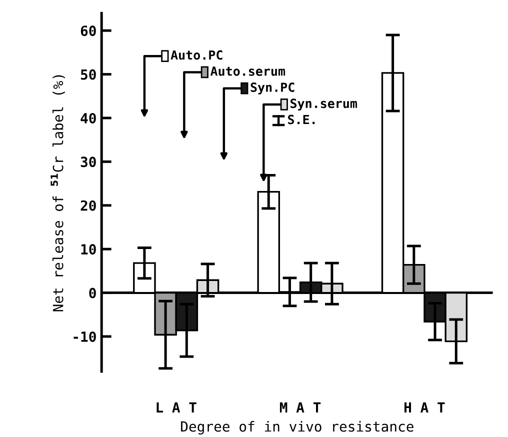 The image size is (508, 437). I want to click on y-axis-title: Net release of $^{51}$Cr label (%), so click(57, 193).